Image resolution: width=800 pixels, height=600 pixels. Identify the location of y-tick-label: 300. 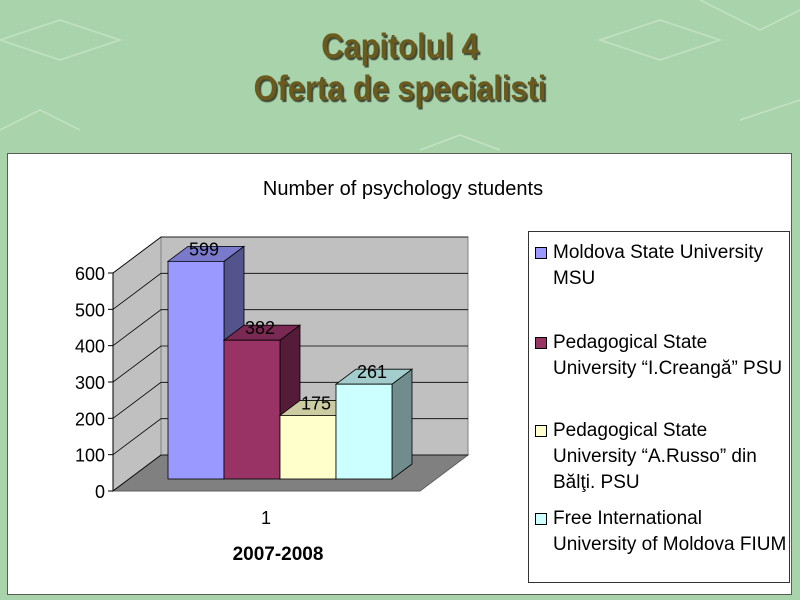
(90, 383).